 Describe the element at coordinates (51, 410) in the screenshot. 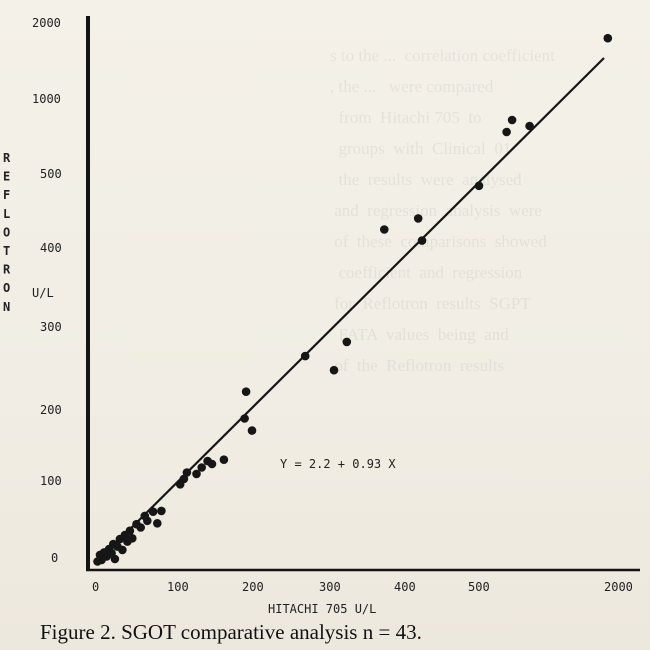

I see `y-tick-200: 200` at that location.